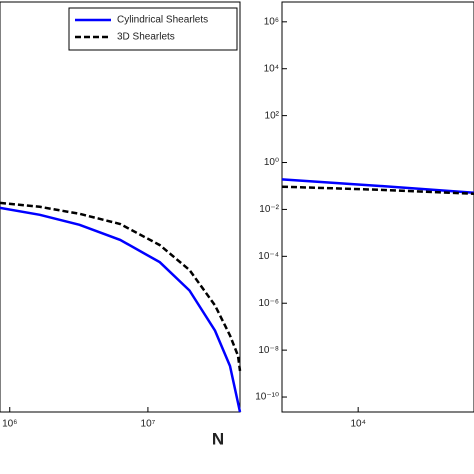 The height and width of the screenshot is (474, 474). What do you see at coordinates (271, 162) in the screenshot?
I see `y-tick-label: 10⁰` at bounding box center [271, 162].